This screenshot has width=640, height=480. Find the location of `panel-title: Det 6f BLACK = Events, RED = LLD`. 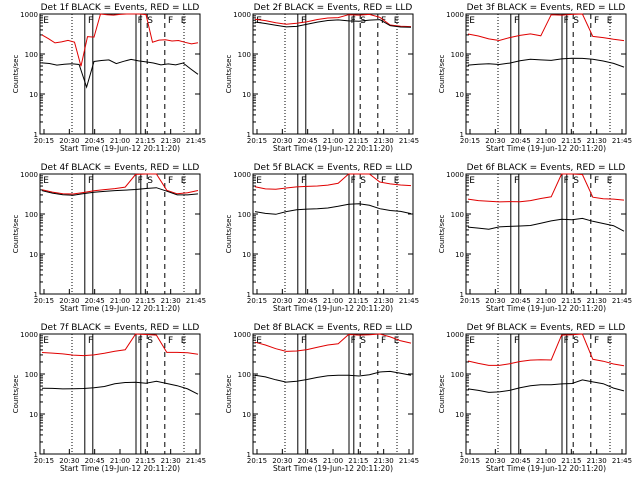

panel-title: Det 6f BLACK = Events, RED = LLD is located at coordinates (546, 168).